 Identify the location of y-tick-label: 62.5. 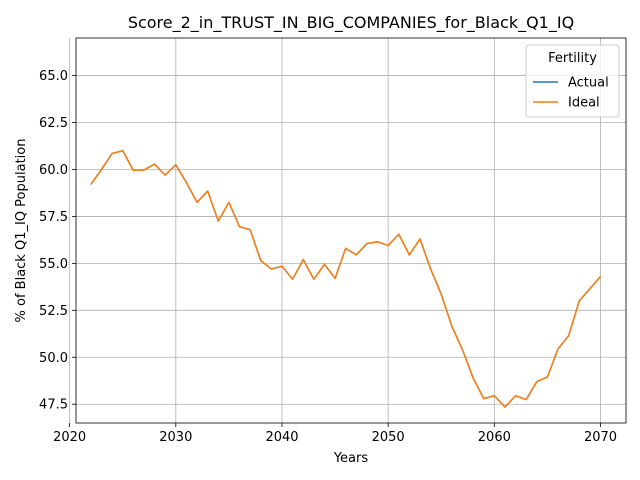
(53, 123).